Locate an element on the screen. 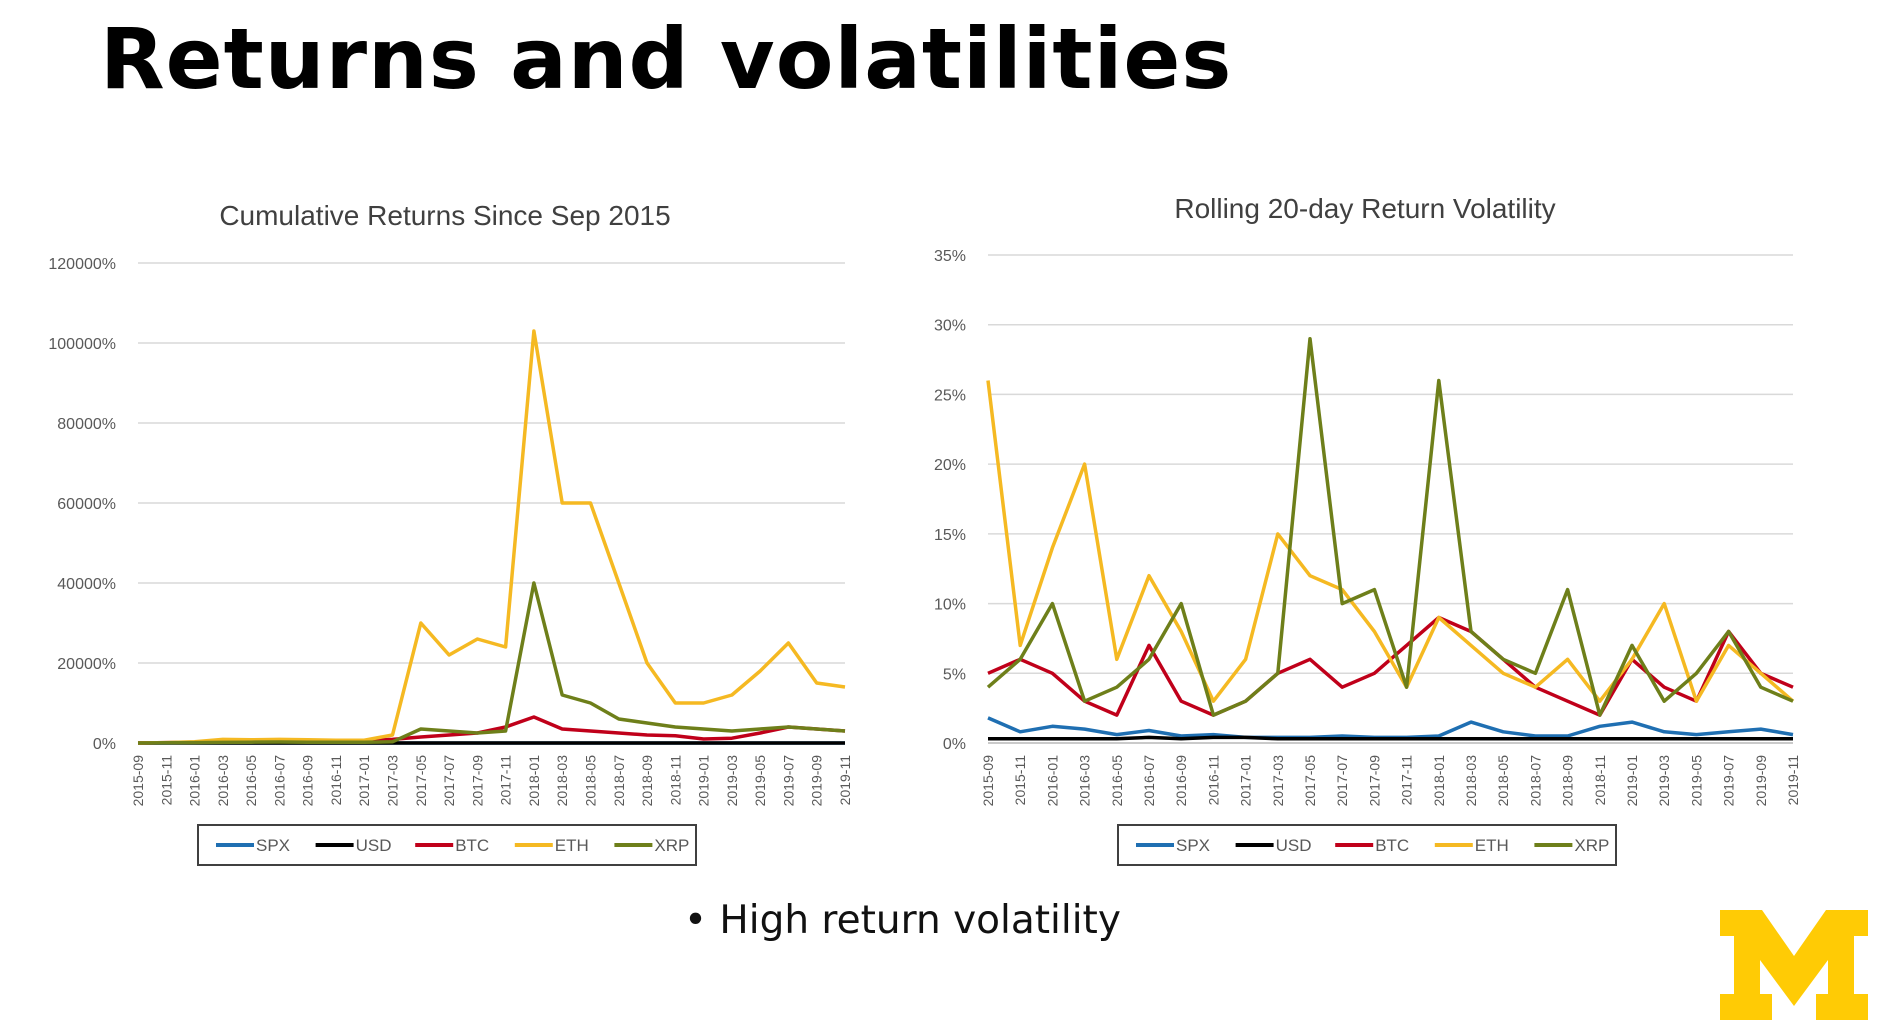 Image resolution: width=1900 pixels, height=1032 pixels. y-tick-label: 10% is located at coordinates (950, 605).